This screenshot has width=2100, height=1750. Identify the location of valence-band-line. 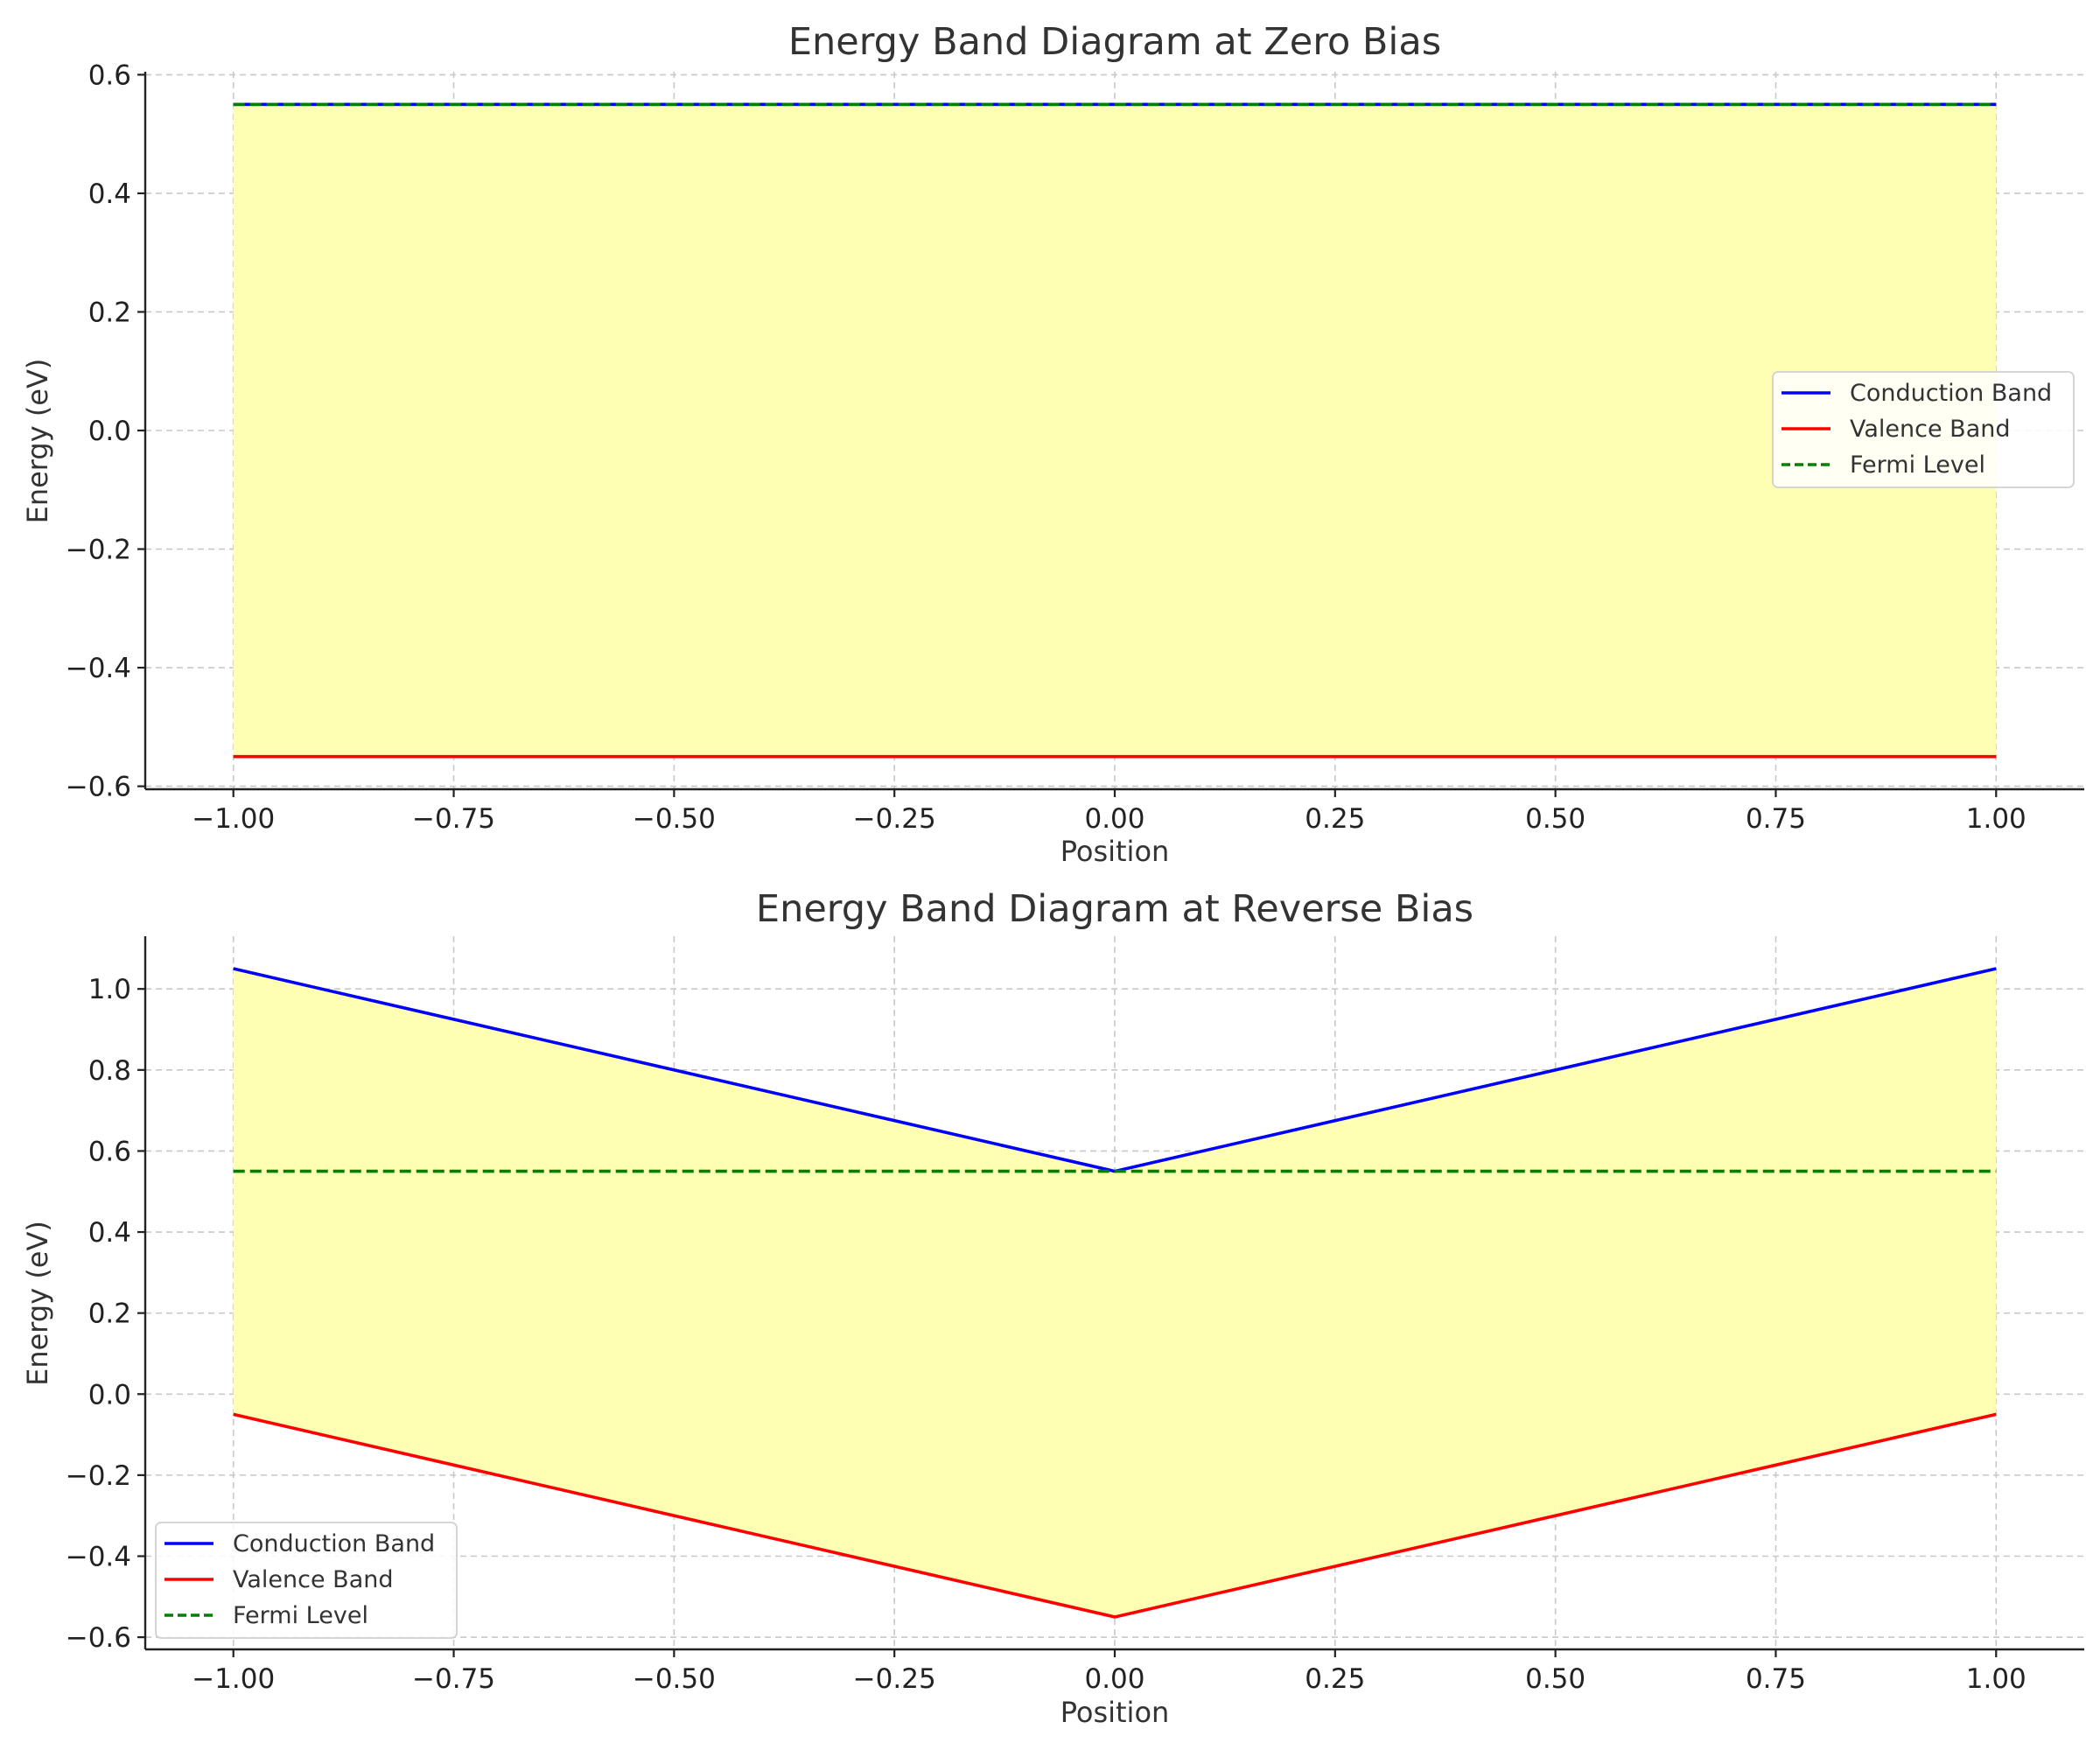
(1115, 1515).